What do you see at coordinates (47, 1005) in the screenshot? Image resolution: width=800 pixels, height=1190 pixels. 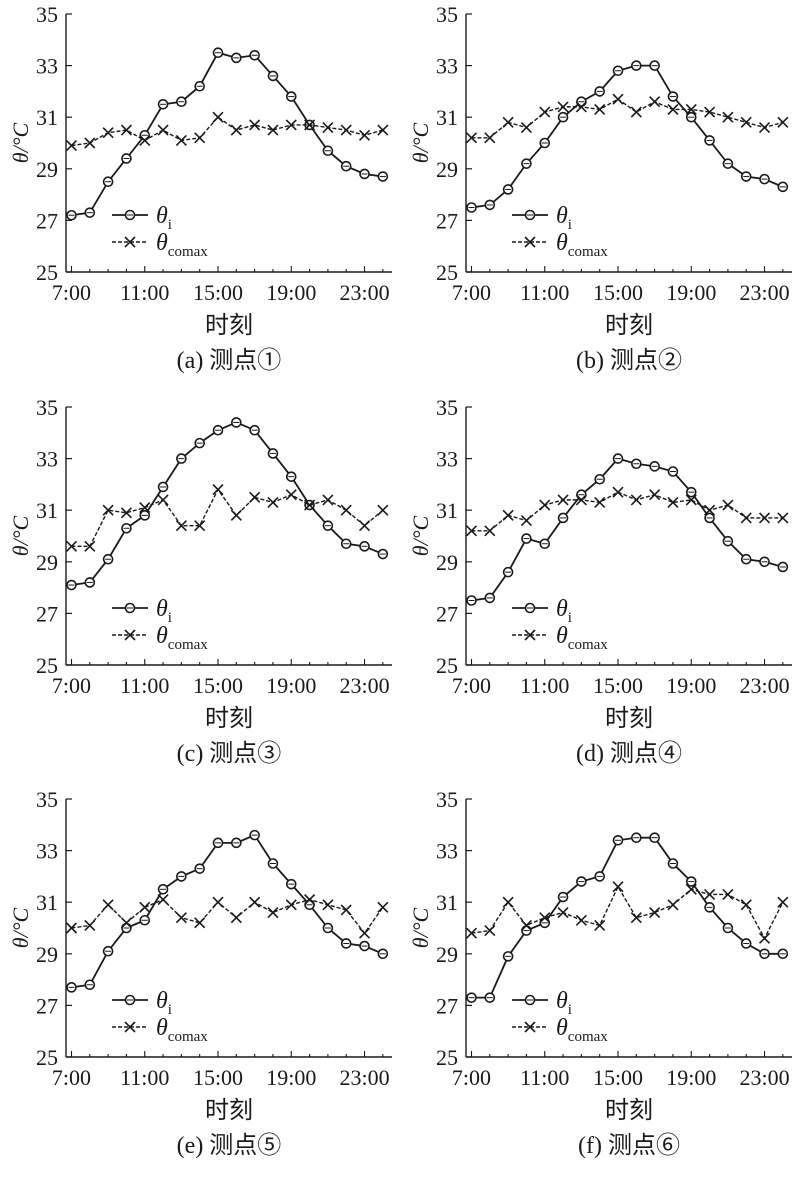 I see `y-tick-label: 27` at bounding box center [47, 1005].